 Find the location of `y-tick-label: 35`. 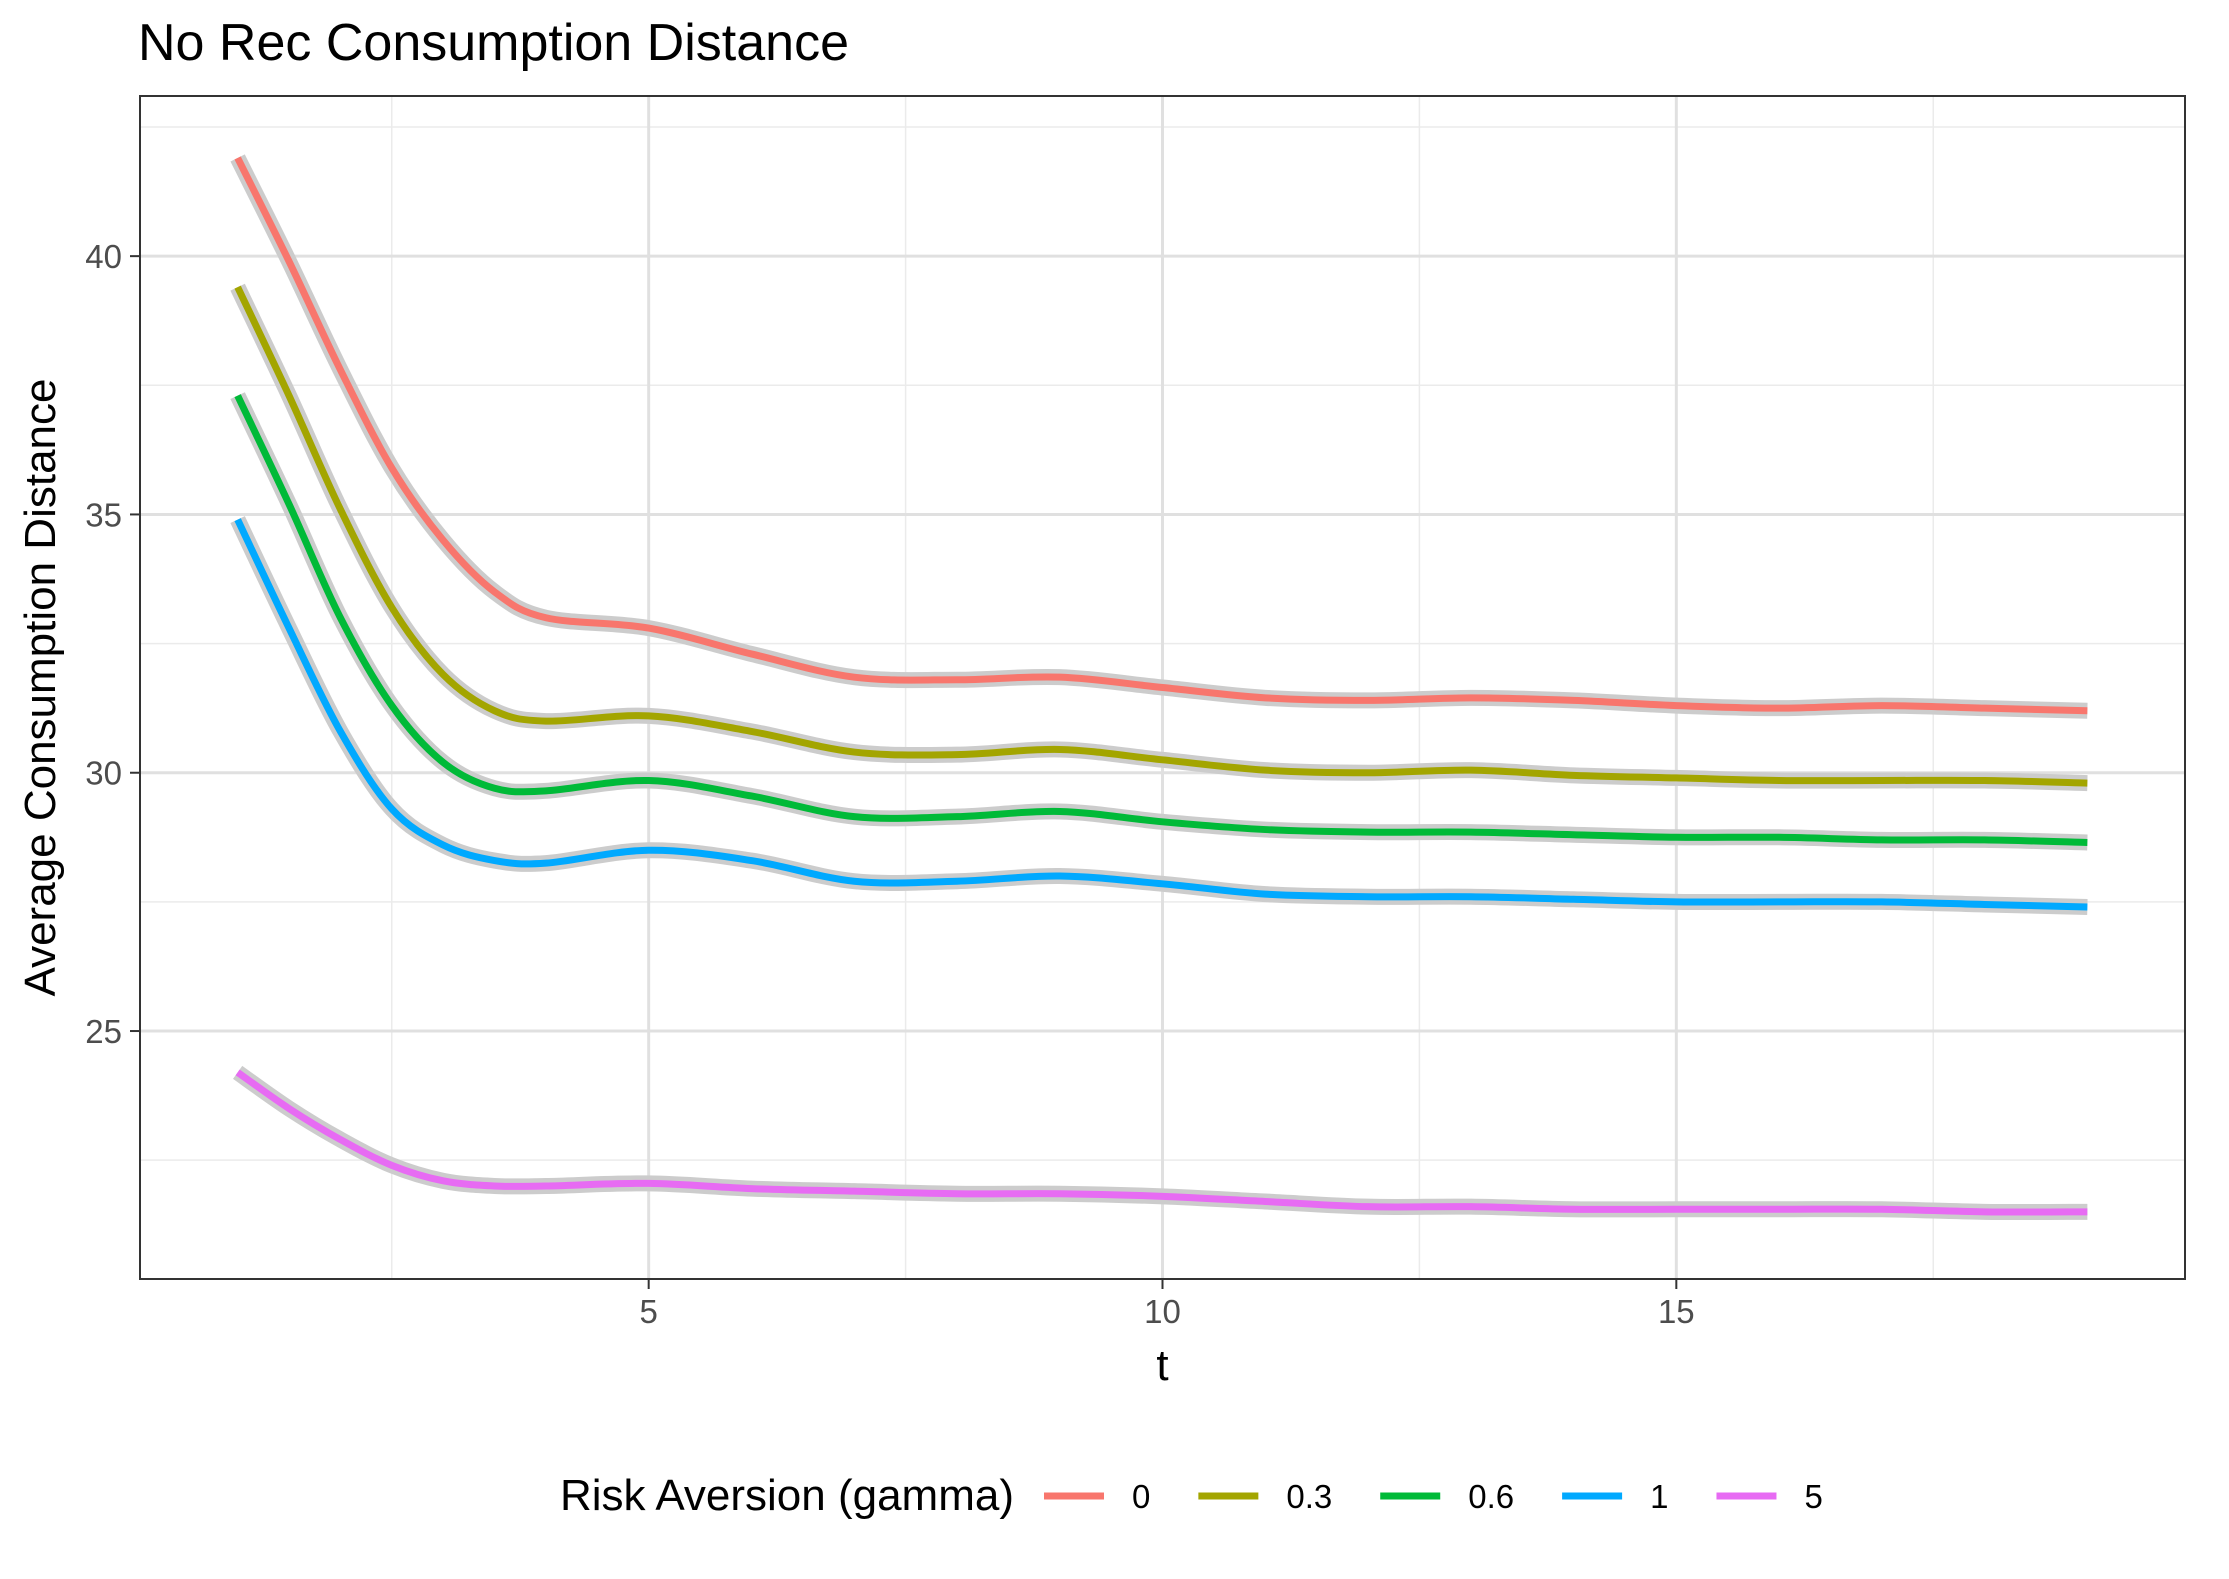

y-tick-label: 35 is located at coordinates (103, 514).